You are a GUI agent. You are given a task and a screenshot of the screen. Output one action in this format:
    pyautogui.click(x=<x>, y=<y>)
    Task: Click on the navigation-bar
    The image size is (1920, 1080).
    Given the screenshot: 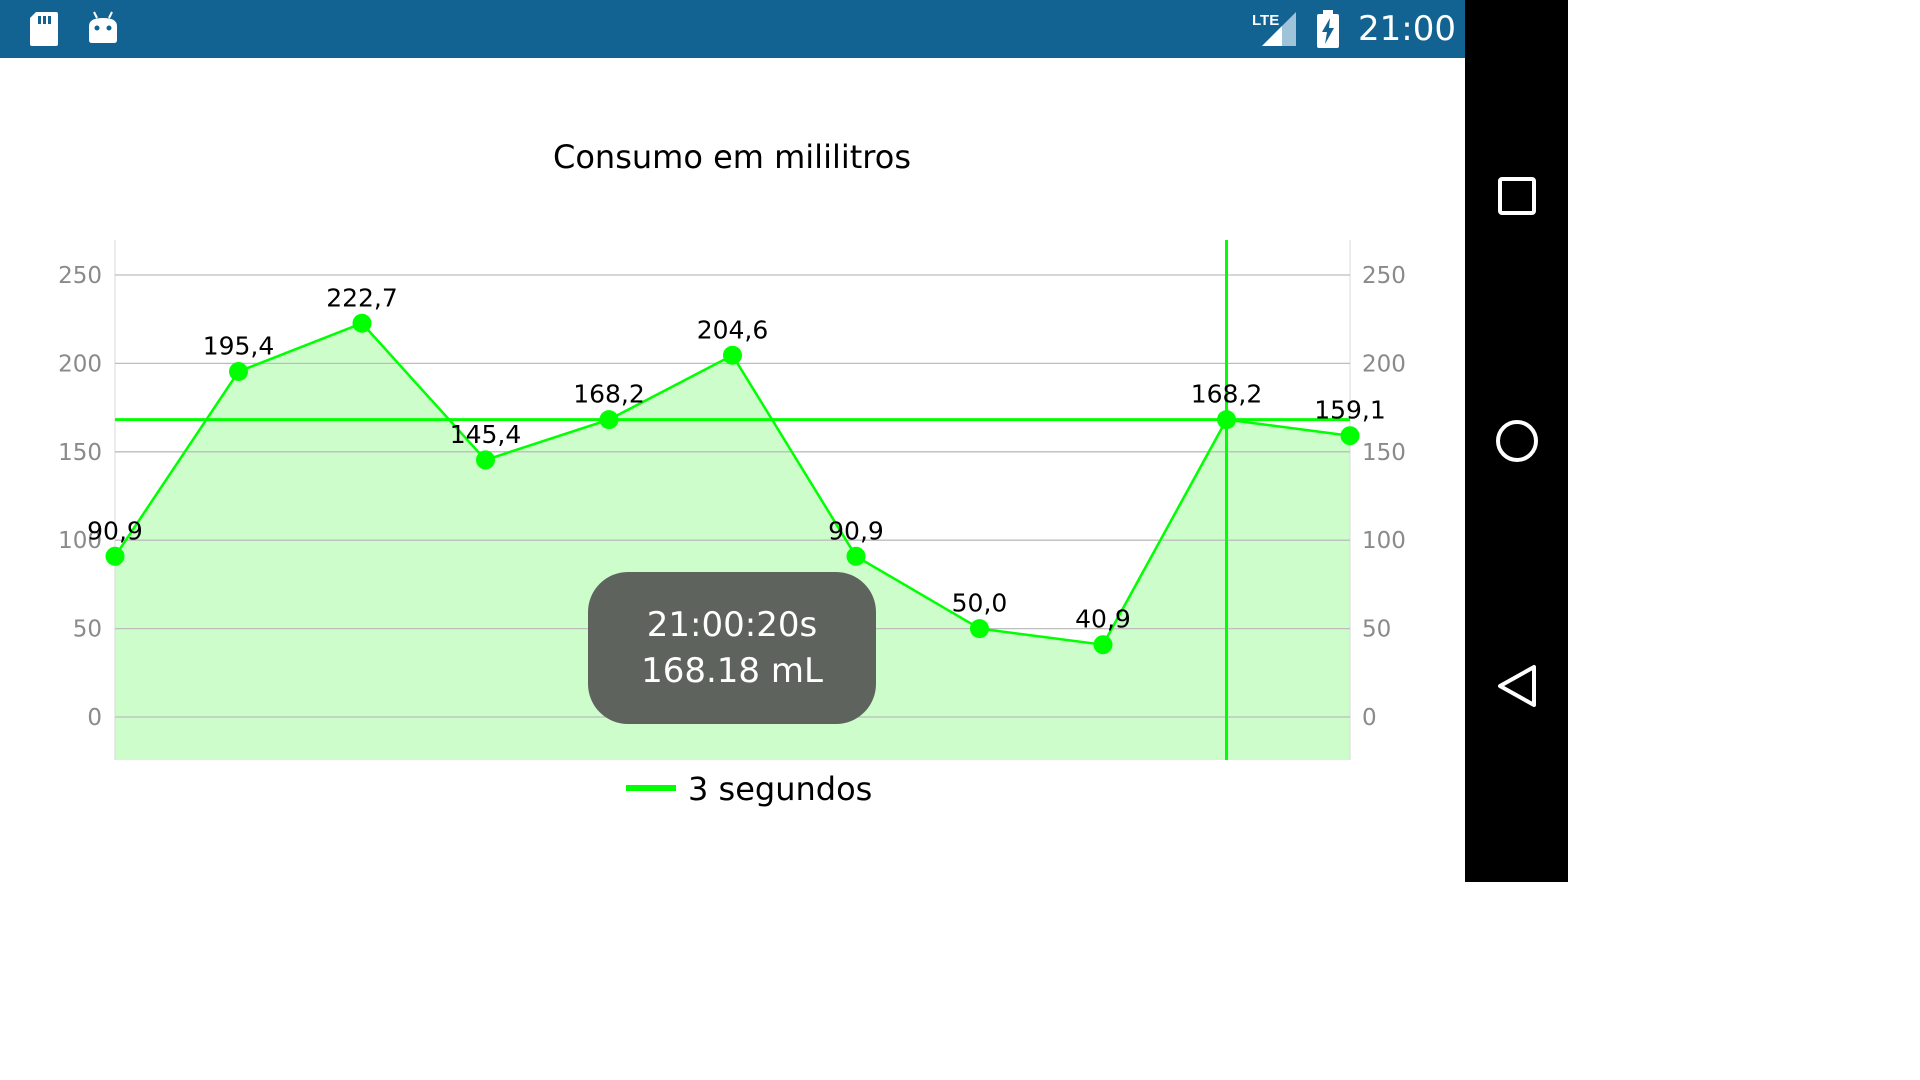 What is the action you would take?
    pyautogui.click(x=1516, y=441)
    